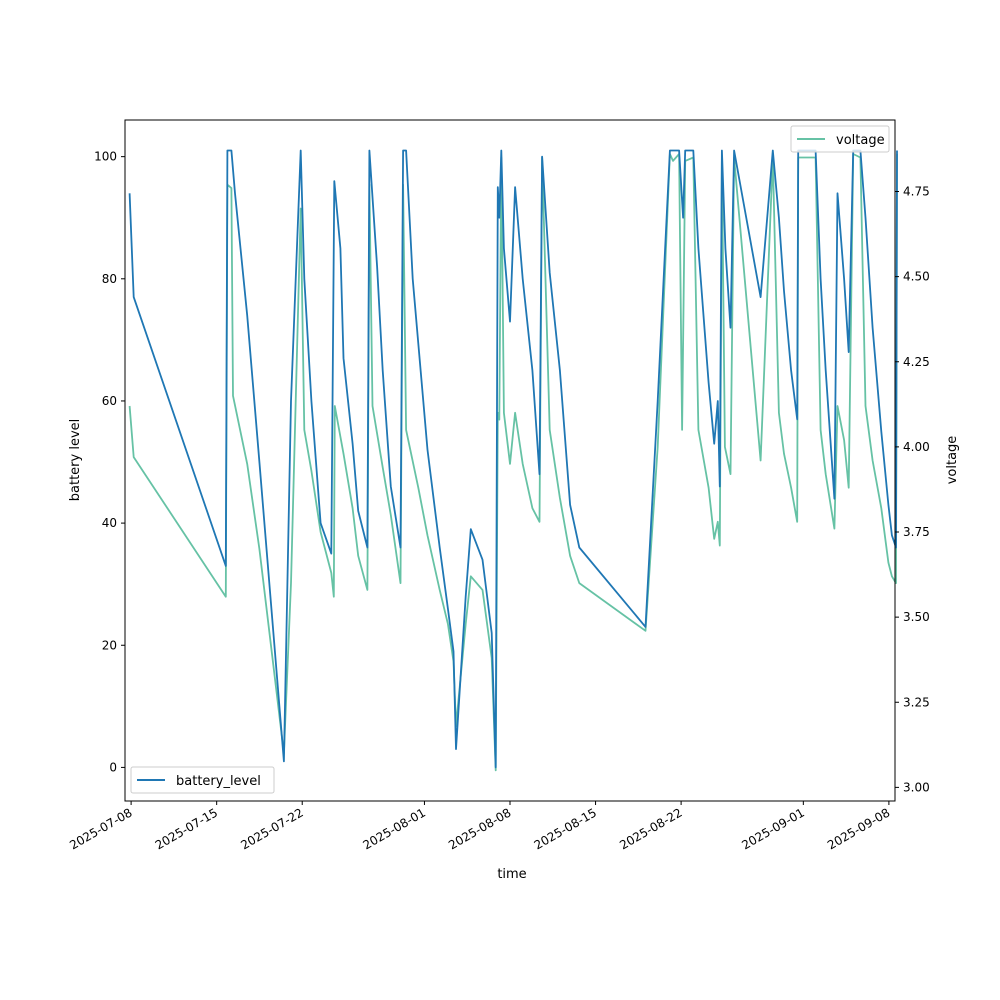 This screenshot has height=1000, width=1000. I want to click on x-tick-label: 2025-07-08, so click(100, 828).